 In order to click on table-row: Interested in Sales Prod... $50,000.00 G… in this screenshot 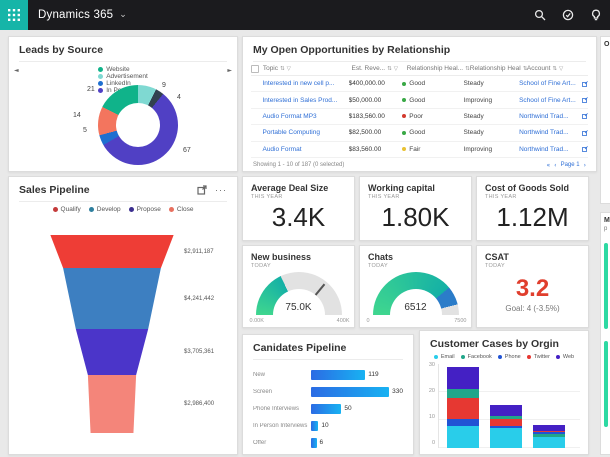, I will do `click(419, 100)`.